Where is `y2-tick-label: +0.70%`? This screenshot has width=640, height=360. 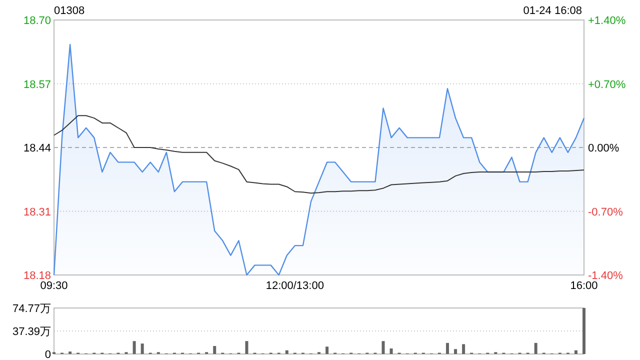 y2-tick-label: +0.70% is located at coordinates (607, 84).